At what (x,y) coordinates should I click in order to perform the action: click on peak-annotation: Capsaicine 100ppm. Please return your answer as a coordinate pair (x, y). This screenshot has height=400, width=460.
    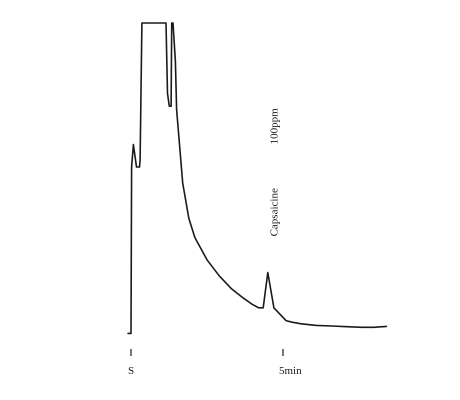
    Looking at the image, I should click on (274, 172).